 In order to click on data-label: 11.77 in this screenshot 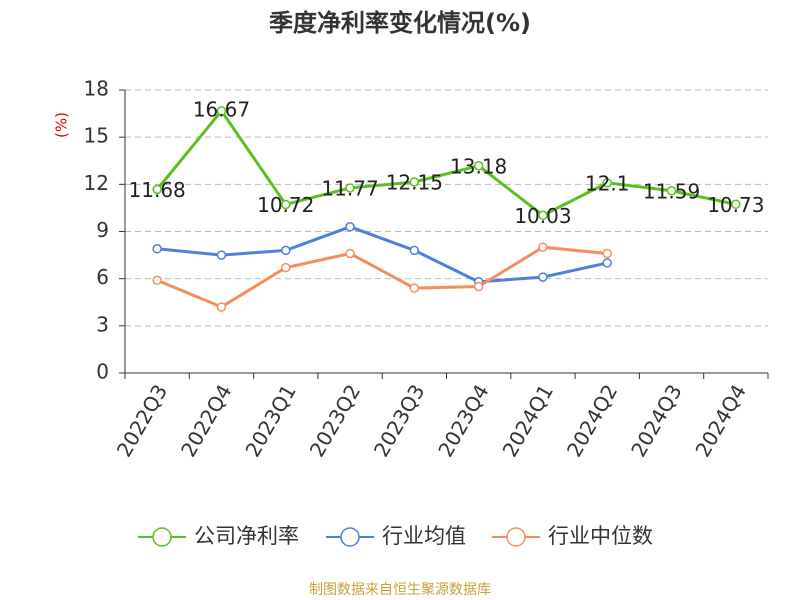, I will do `click(349, 188)`.